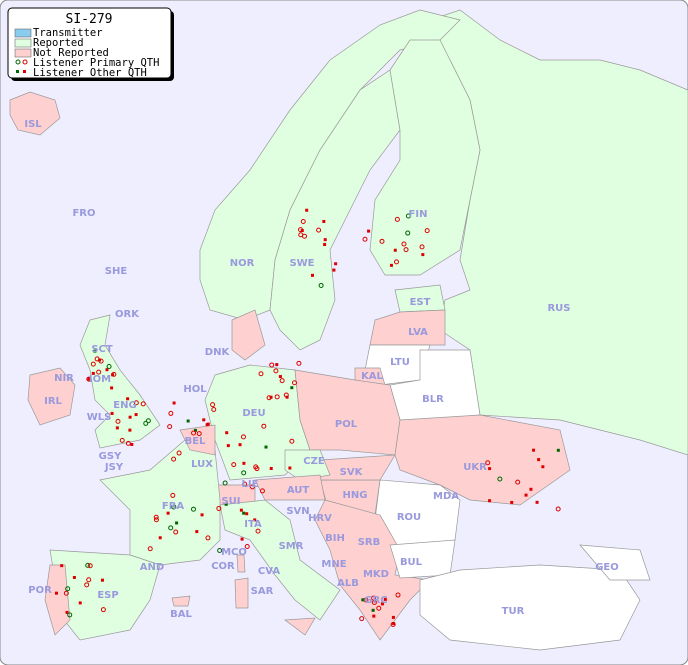 This screenshot has height=665, width=688. What do you see at coordinates (335, 210) in the screenshot?
I see `country-swe` at bounding box center [335, 210].